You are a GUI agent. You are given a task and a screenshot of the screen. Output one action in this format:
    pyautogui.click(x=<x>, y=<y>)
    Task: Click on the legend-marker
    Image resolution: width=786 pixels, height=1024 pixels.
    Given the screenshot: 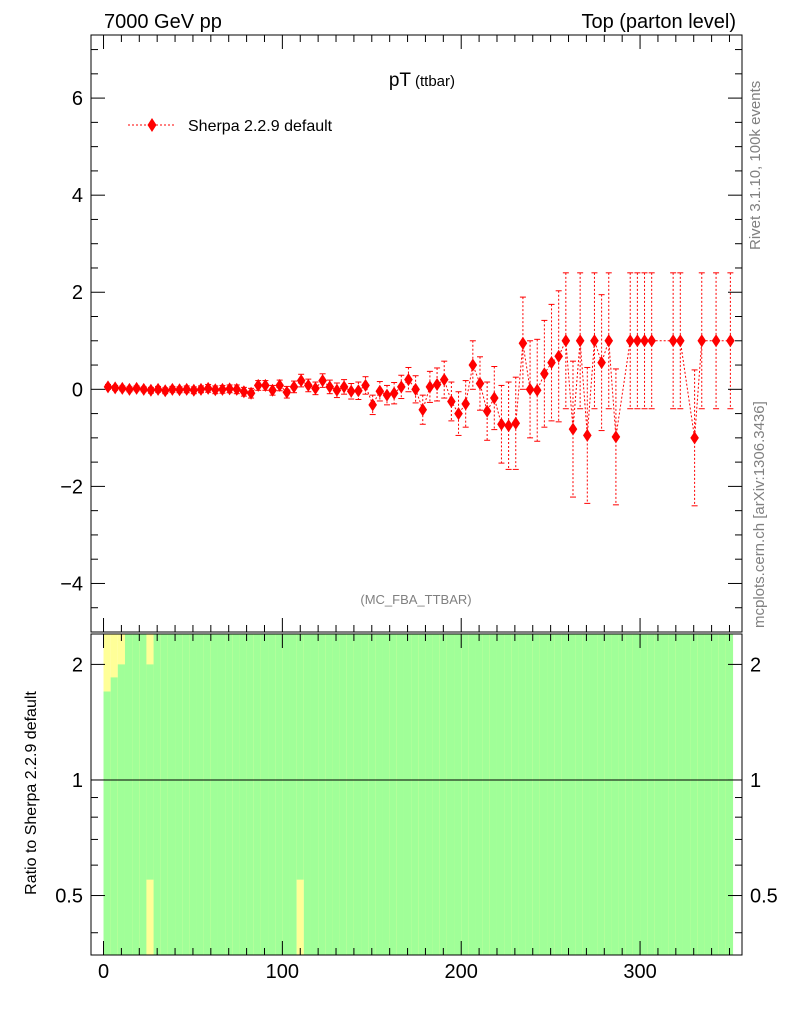 What is the action you would take?
    pyautogui.click(x=152, y=125)
    